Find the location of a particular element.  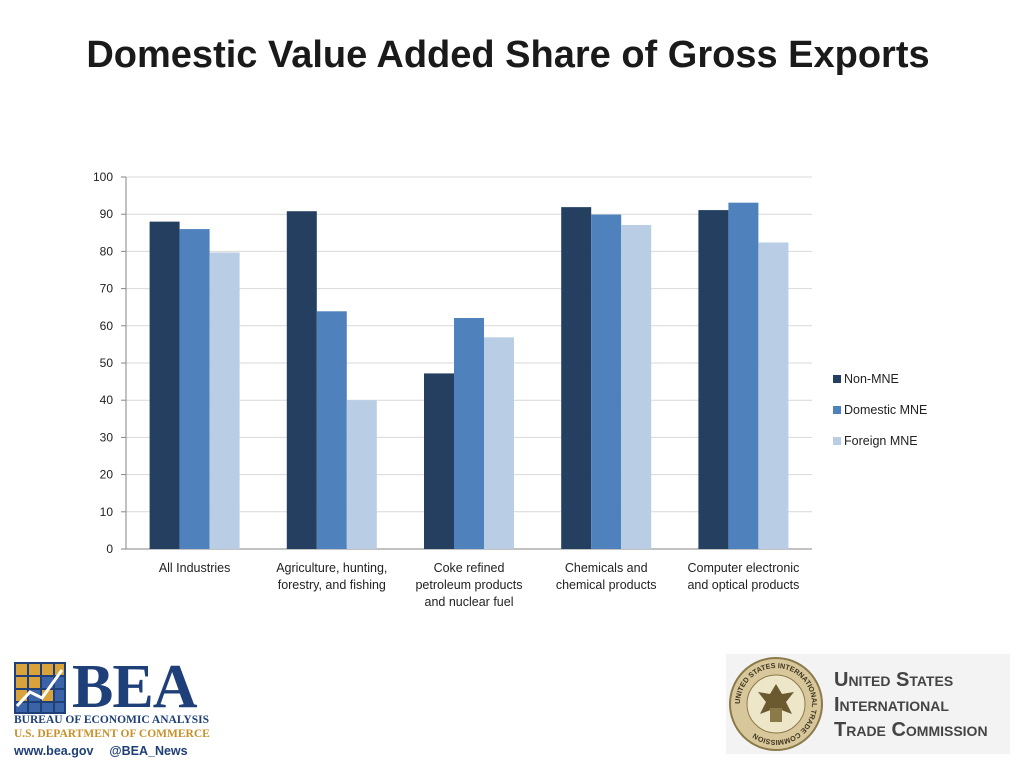

x-category-label: All Industries is located at coordinates (195, 568).